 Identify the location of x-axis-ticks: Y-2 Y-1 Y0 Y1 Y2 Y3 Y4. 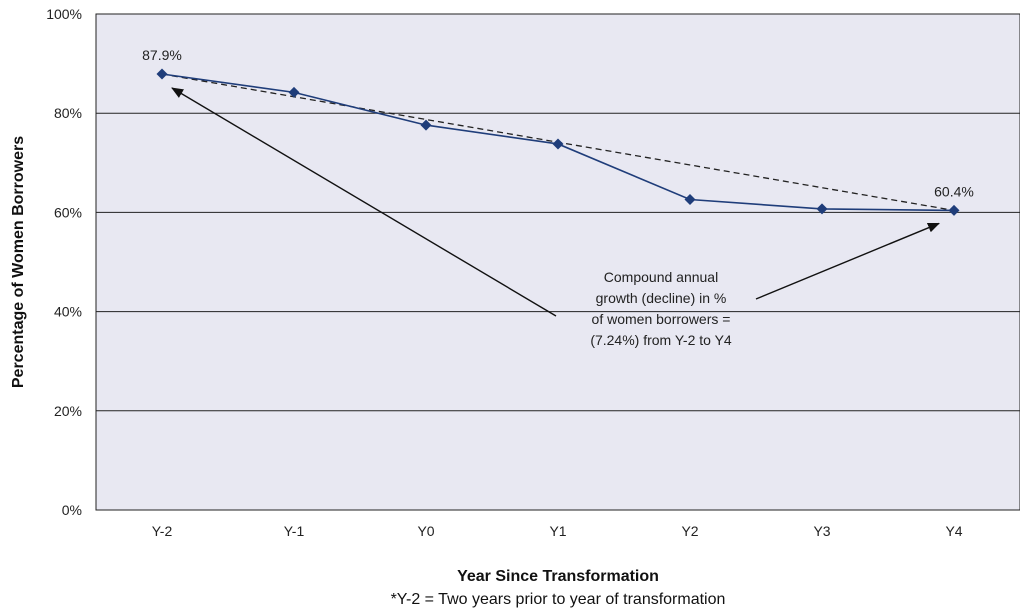
(557, 531).